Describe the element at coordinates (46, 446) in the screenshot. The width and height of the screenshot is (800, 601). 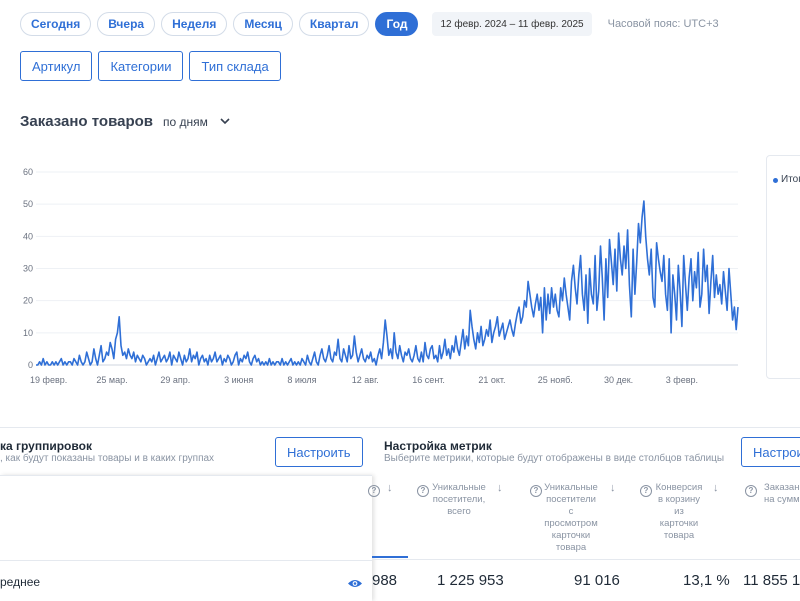
I see `grouping-settings-title: ка группировок` at that location.